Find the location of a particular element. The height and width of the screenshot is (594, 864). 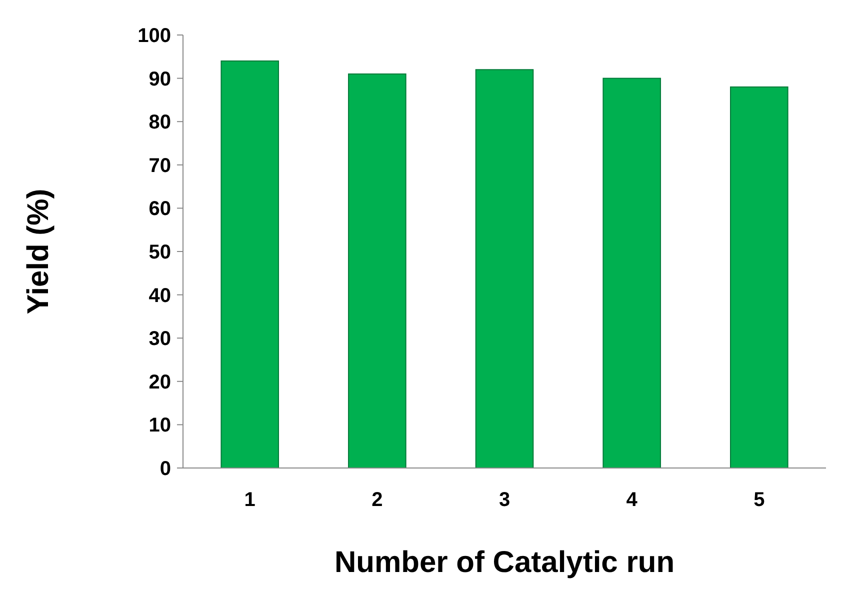

x-tick-label: 3 is located at coordinates (504, 500).